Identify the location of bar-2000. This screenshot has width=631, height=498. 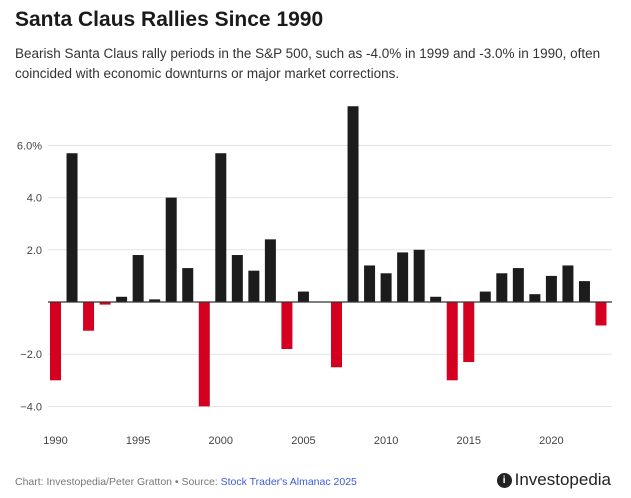
(221, 227).